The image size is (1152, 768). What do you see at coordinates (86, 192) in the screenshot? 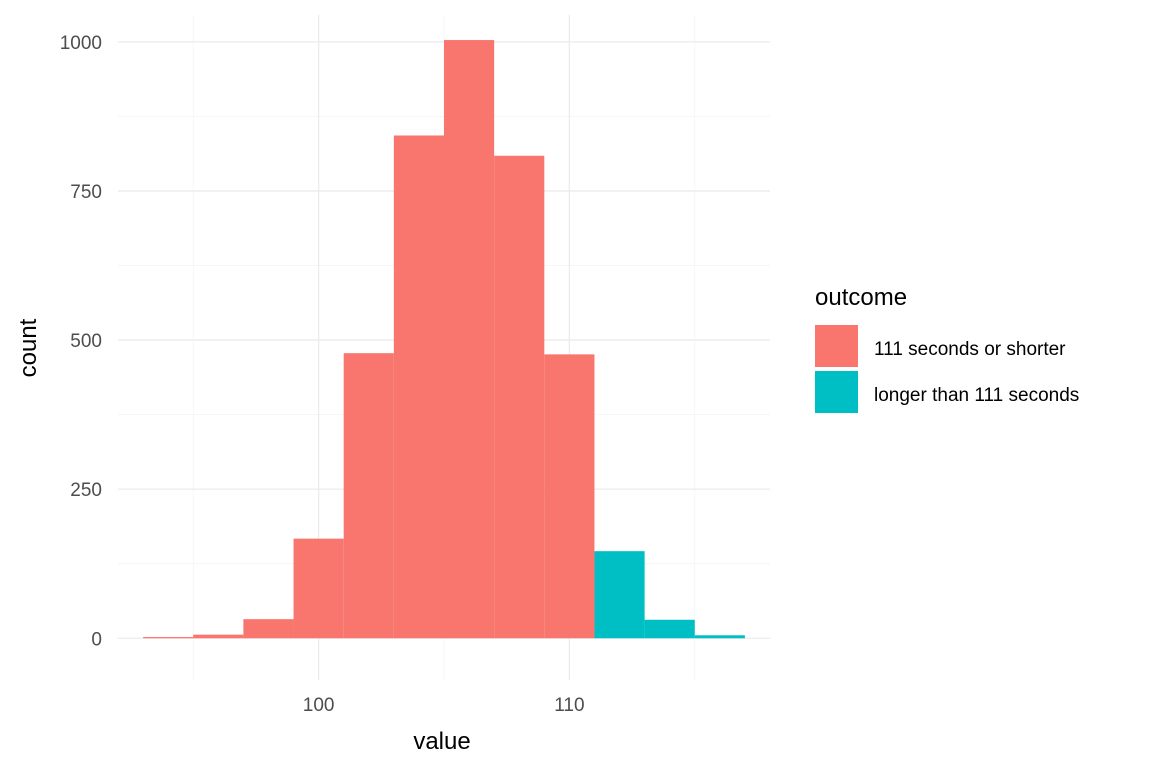
I see `y-tick-label: 750` at bounding box center [86, 192].